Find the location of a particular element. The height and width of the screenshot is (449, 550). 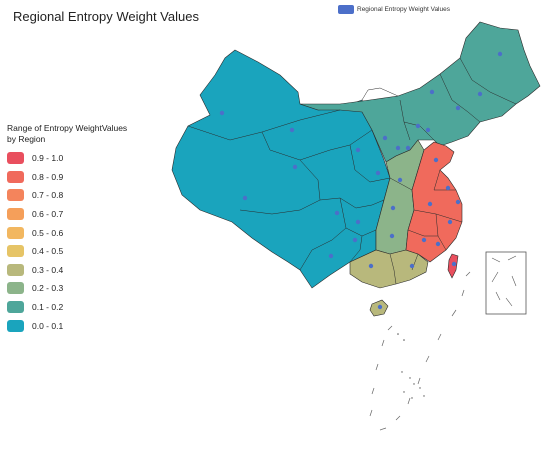

south-sea-inset is located at coordinates (506, 283).